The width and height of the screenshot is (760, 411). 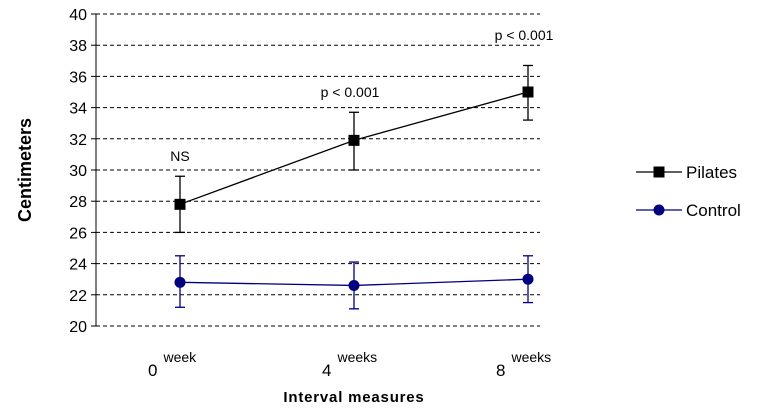 I want to click on y-axis-label: Centimeters, so click(x=25, y=170).